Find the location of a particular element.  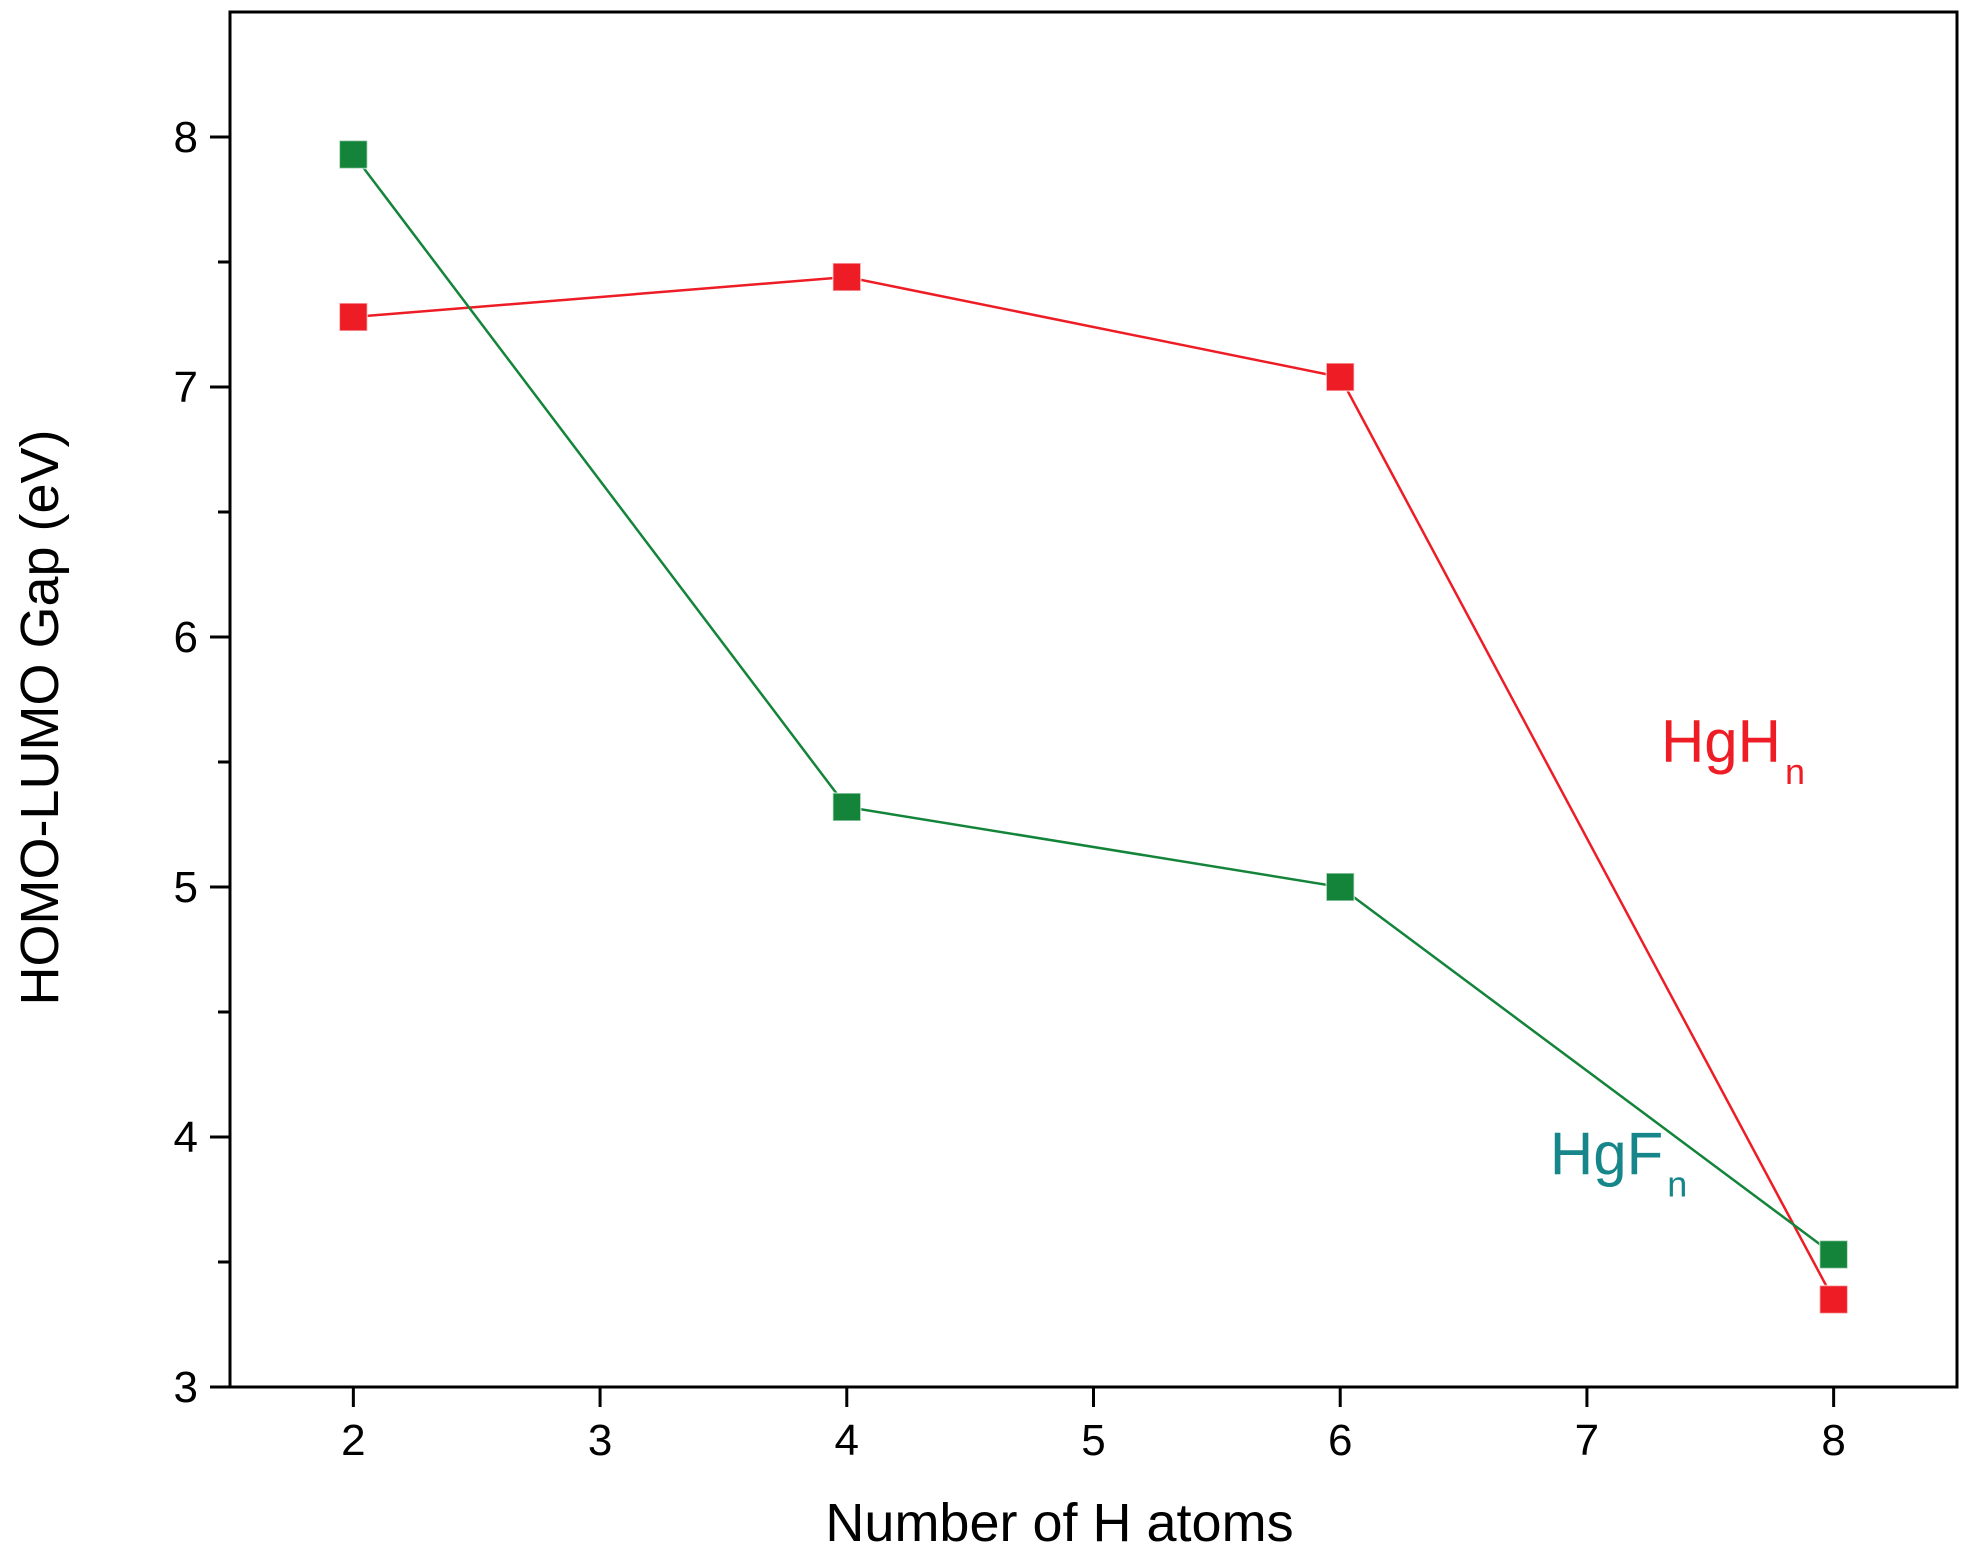

series-label-hgfn: HgF n is located at coordinates (1618, 1163).